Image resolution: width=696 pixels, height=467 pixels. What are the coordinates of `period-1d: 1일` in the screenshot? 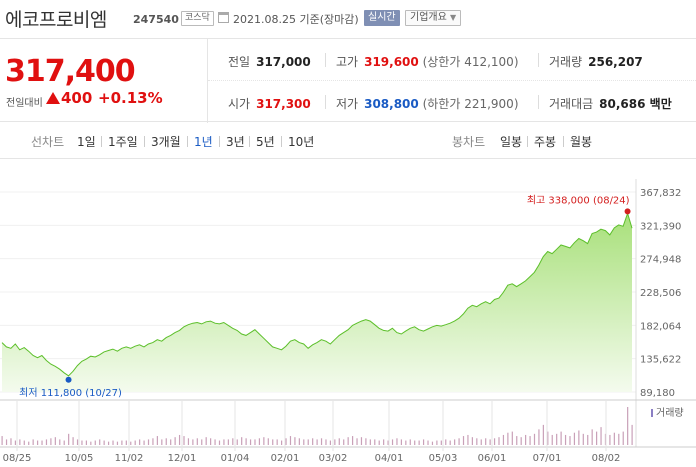 It's located at (86, 142).